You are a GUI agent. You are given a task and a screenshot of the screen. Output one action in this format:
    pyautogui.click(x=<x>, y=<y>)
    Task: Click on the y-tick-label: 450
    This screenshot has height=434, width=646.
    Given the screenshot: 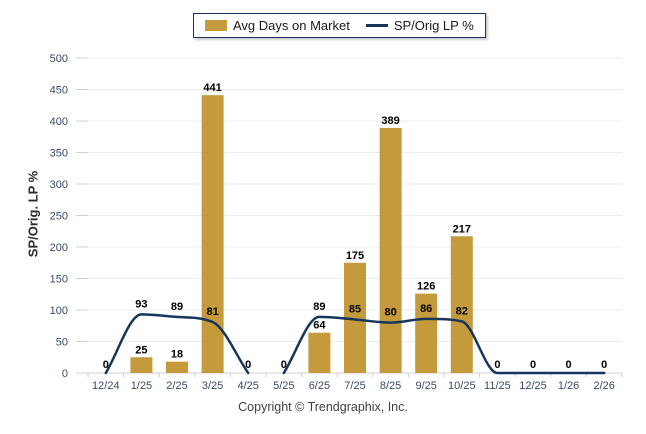 What is the action you would take?
    pyautogui.click(x=59, y=91)
    